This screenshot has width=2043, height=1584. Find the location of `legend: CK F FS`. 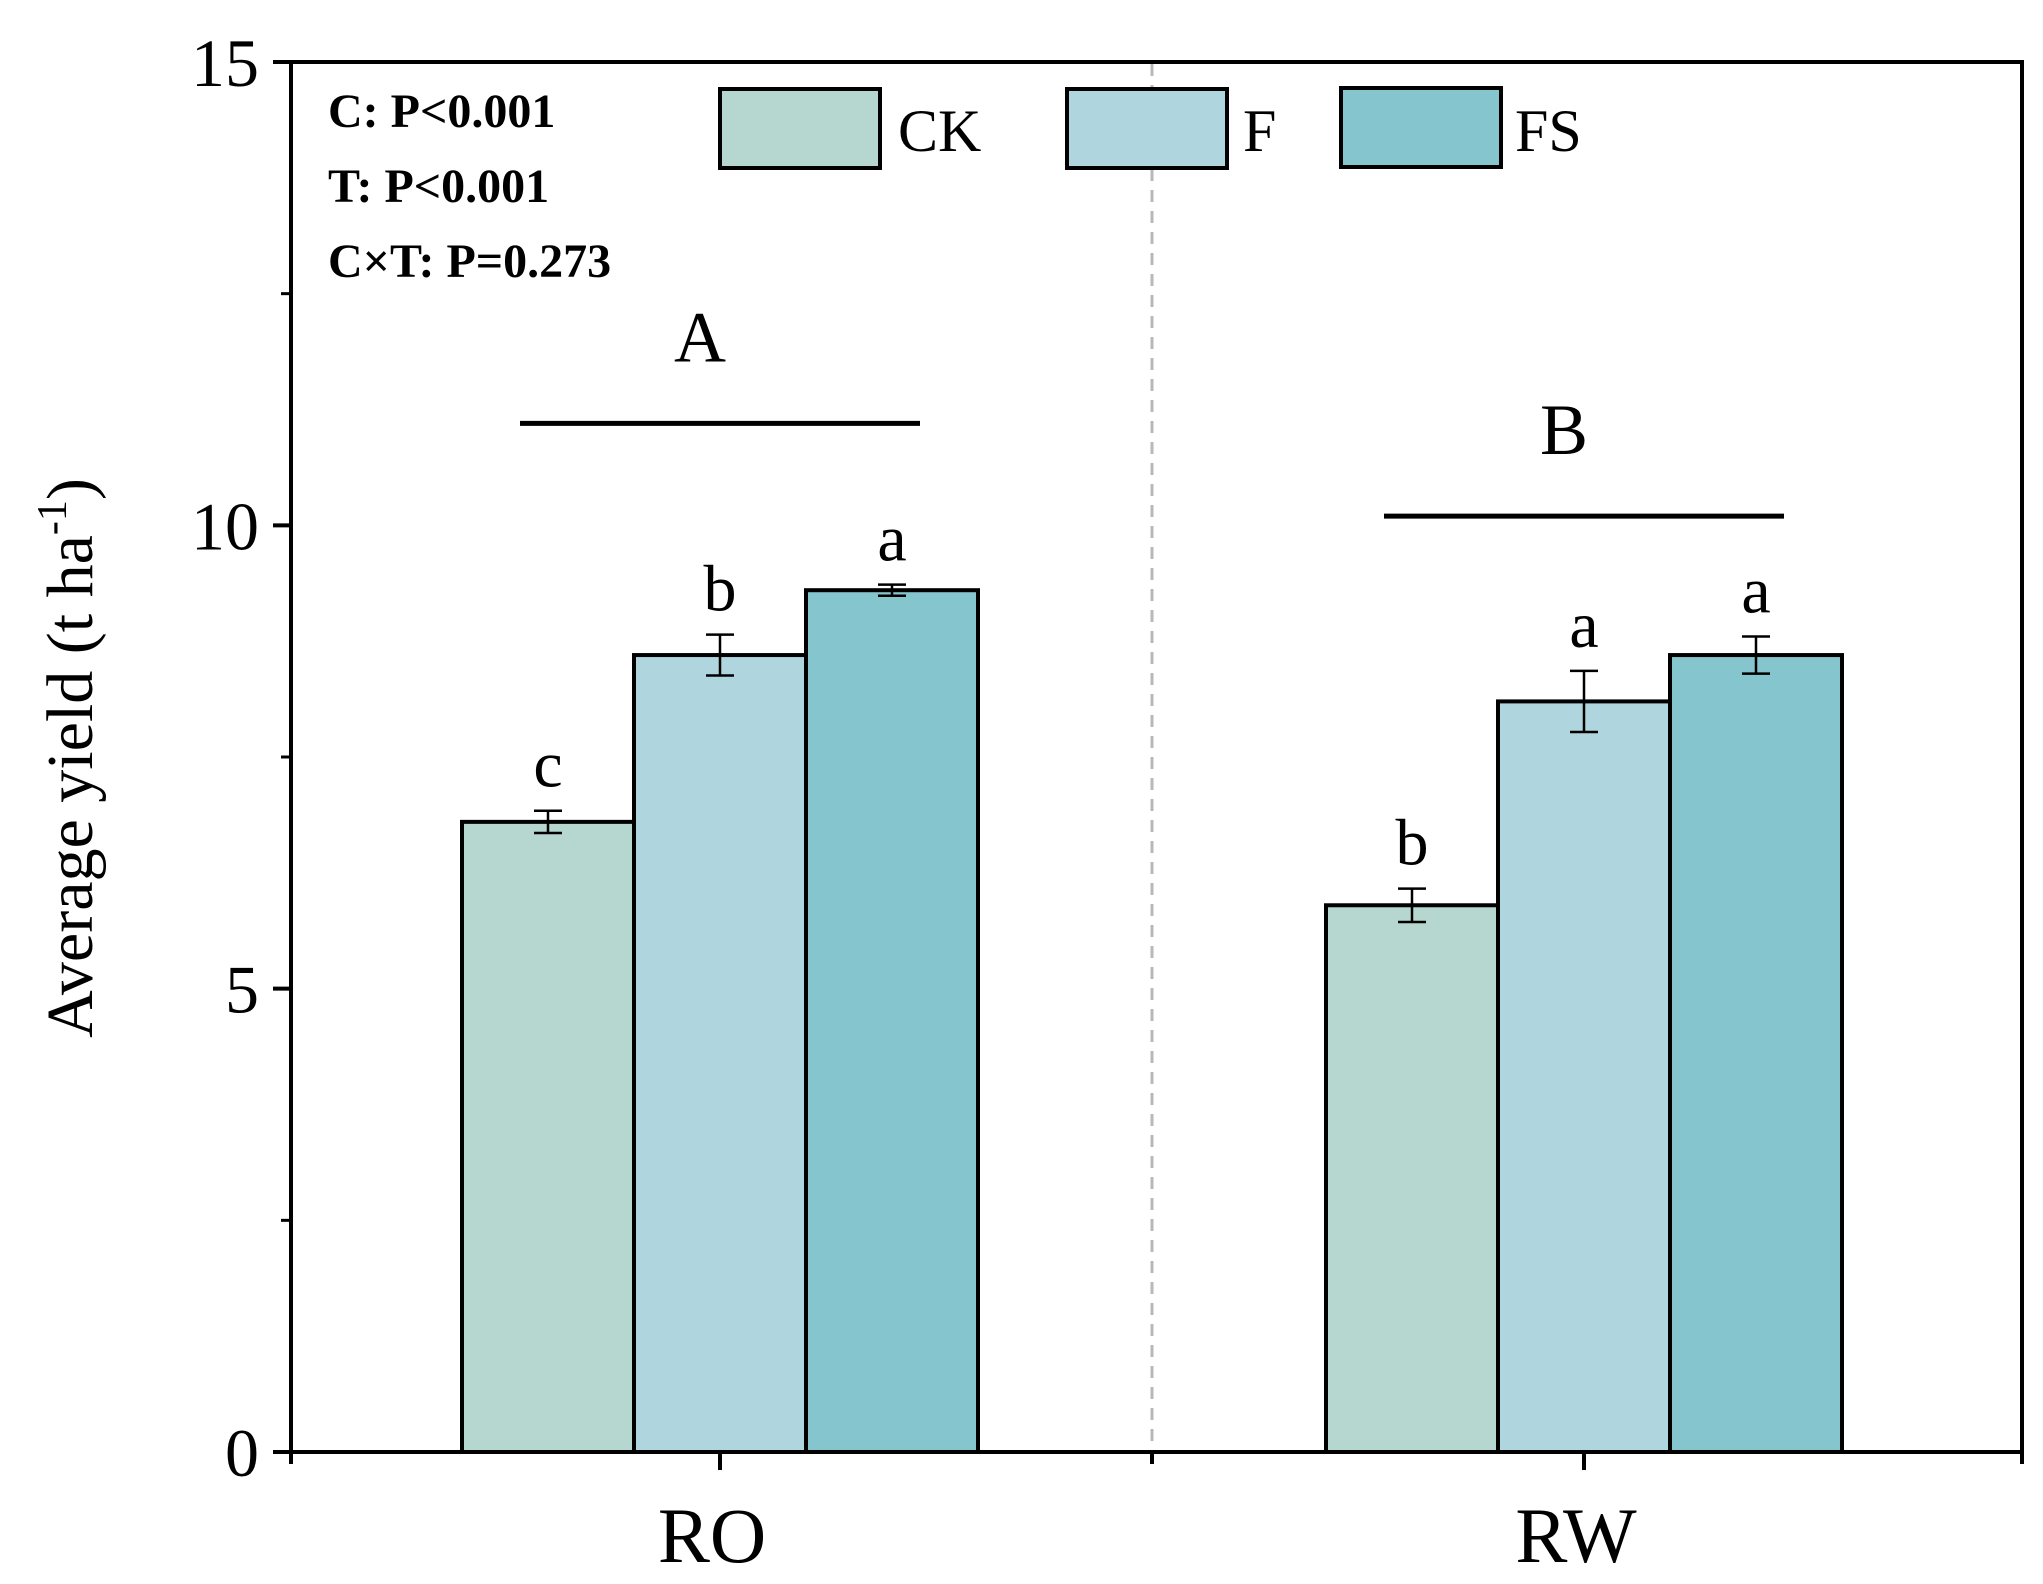

legend: CK F FS is located at coordinates (1150, 128).